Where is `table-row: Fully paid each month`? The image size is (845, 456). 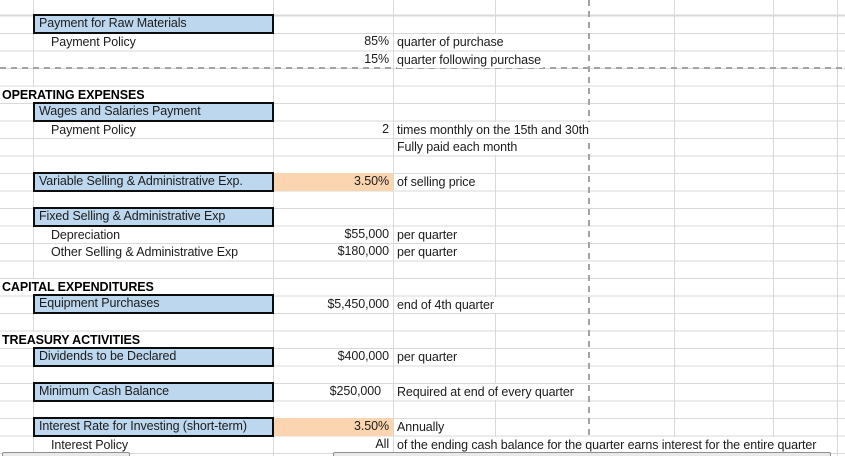
table-row: Fully paid each month is located at coordinates (422, 147).